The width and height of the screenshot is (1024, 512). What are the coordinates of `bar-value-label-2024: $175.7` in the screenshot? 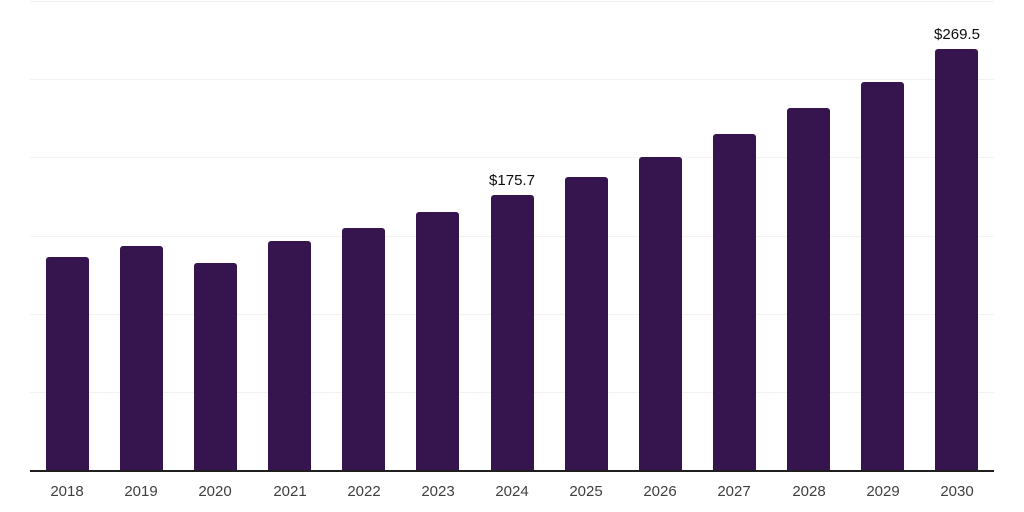 It's located at (512, 180).